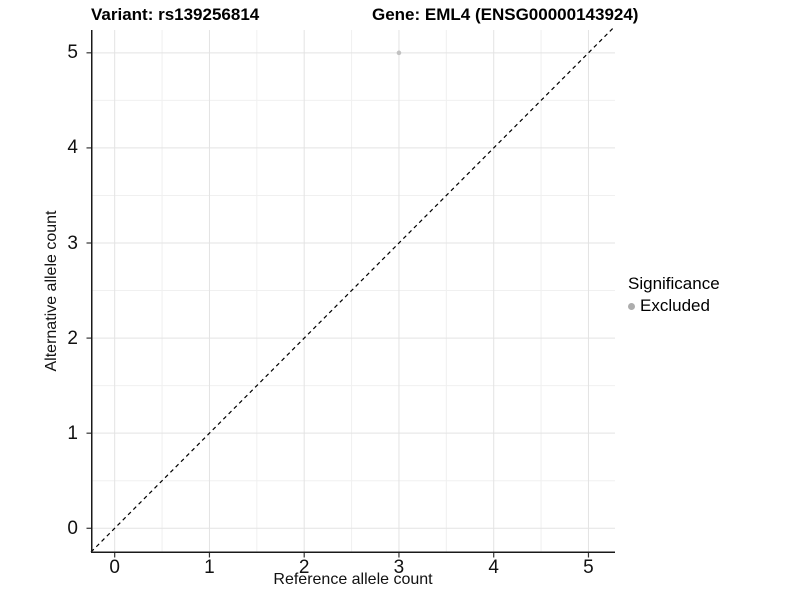 The image size is (800, 600). I want to click on data-point, so click(399, 53).